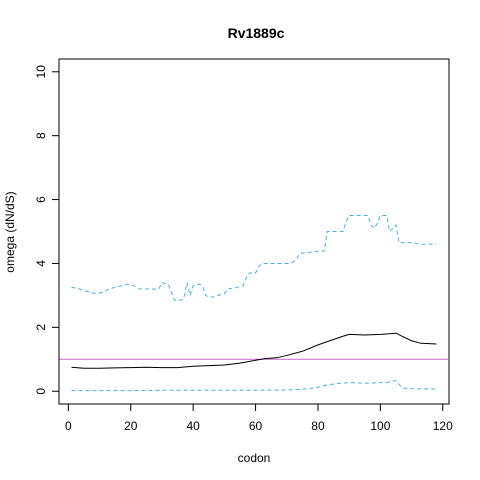  I want to click on x-tick-label: 0, so click(68, 426).